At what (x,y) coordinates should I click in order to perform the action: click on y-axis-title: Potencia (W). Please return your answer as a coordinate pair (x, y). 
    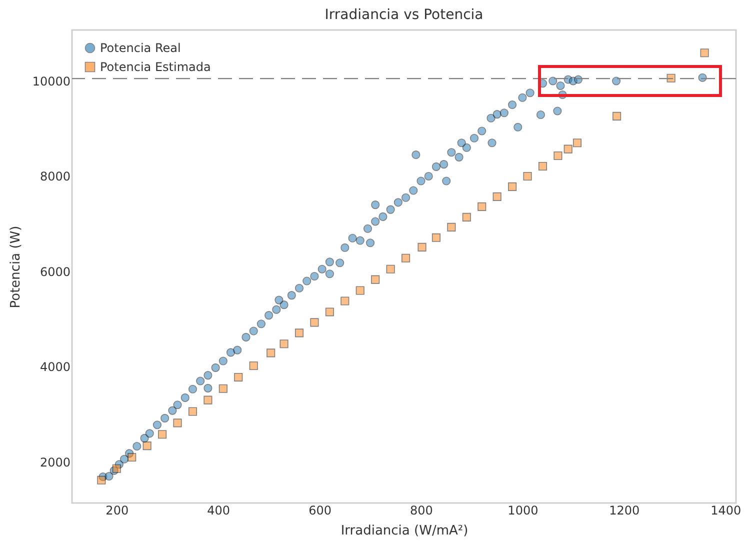
    Looking at the image, I should click on (16, 267).